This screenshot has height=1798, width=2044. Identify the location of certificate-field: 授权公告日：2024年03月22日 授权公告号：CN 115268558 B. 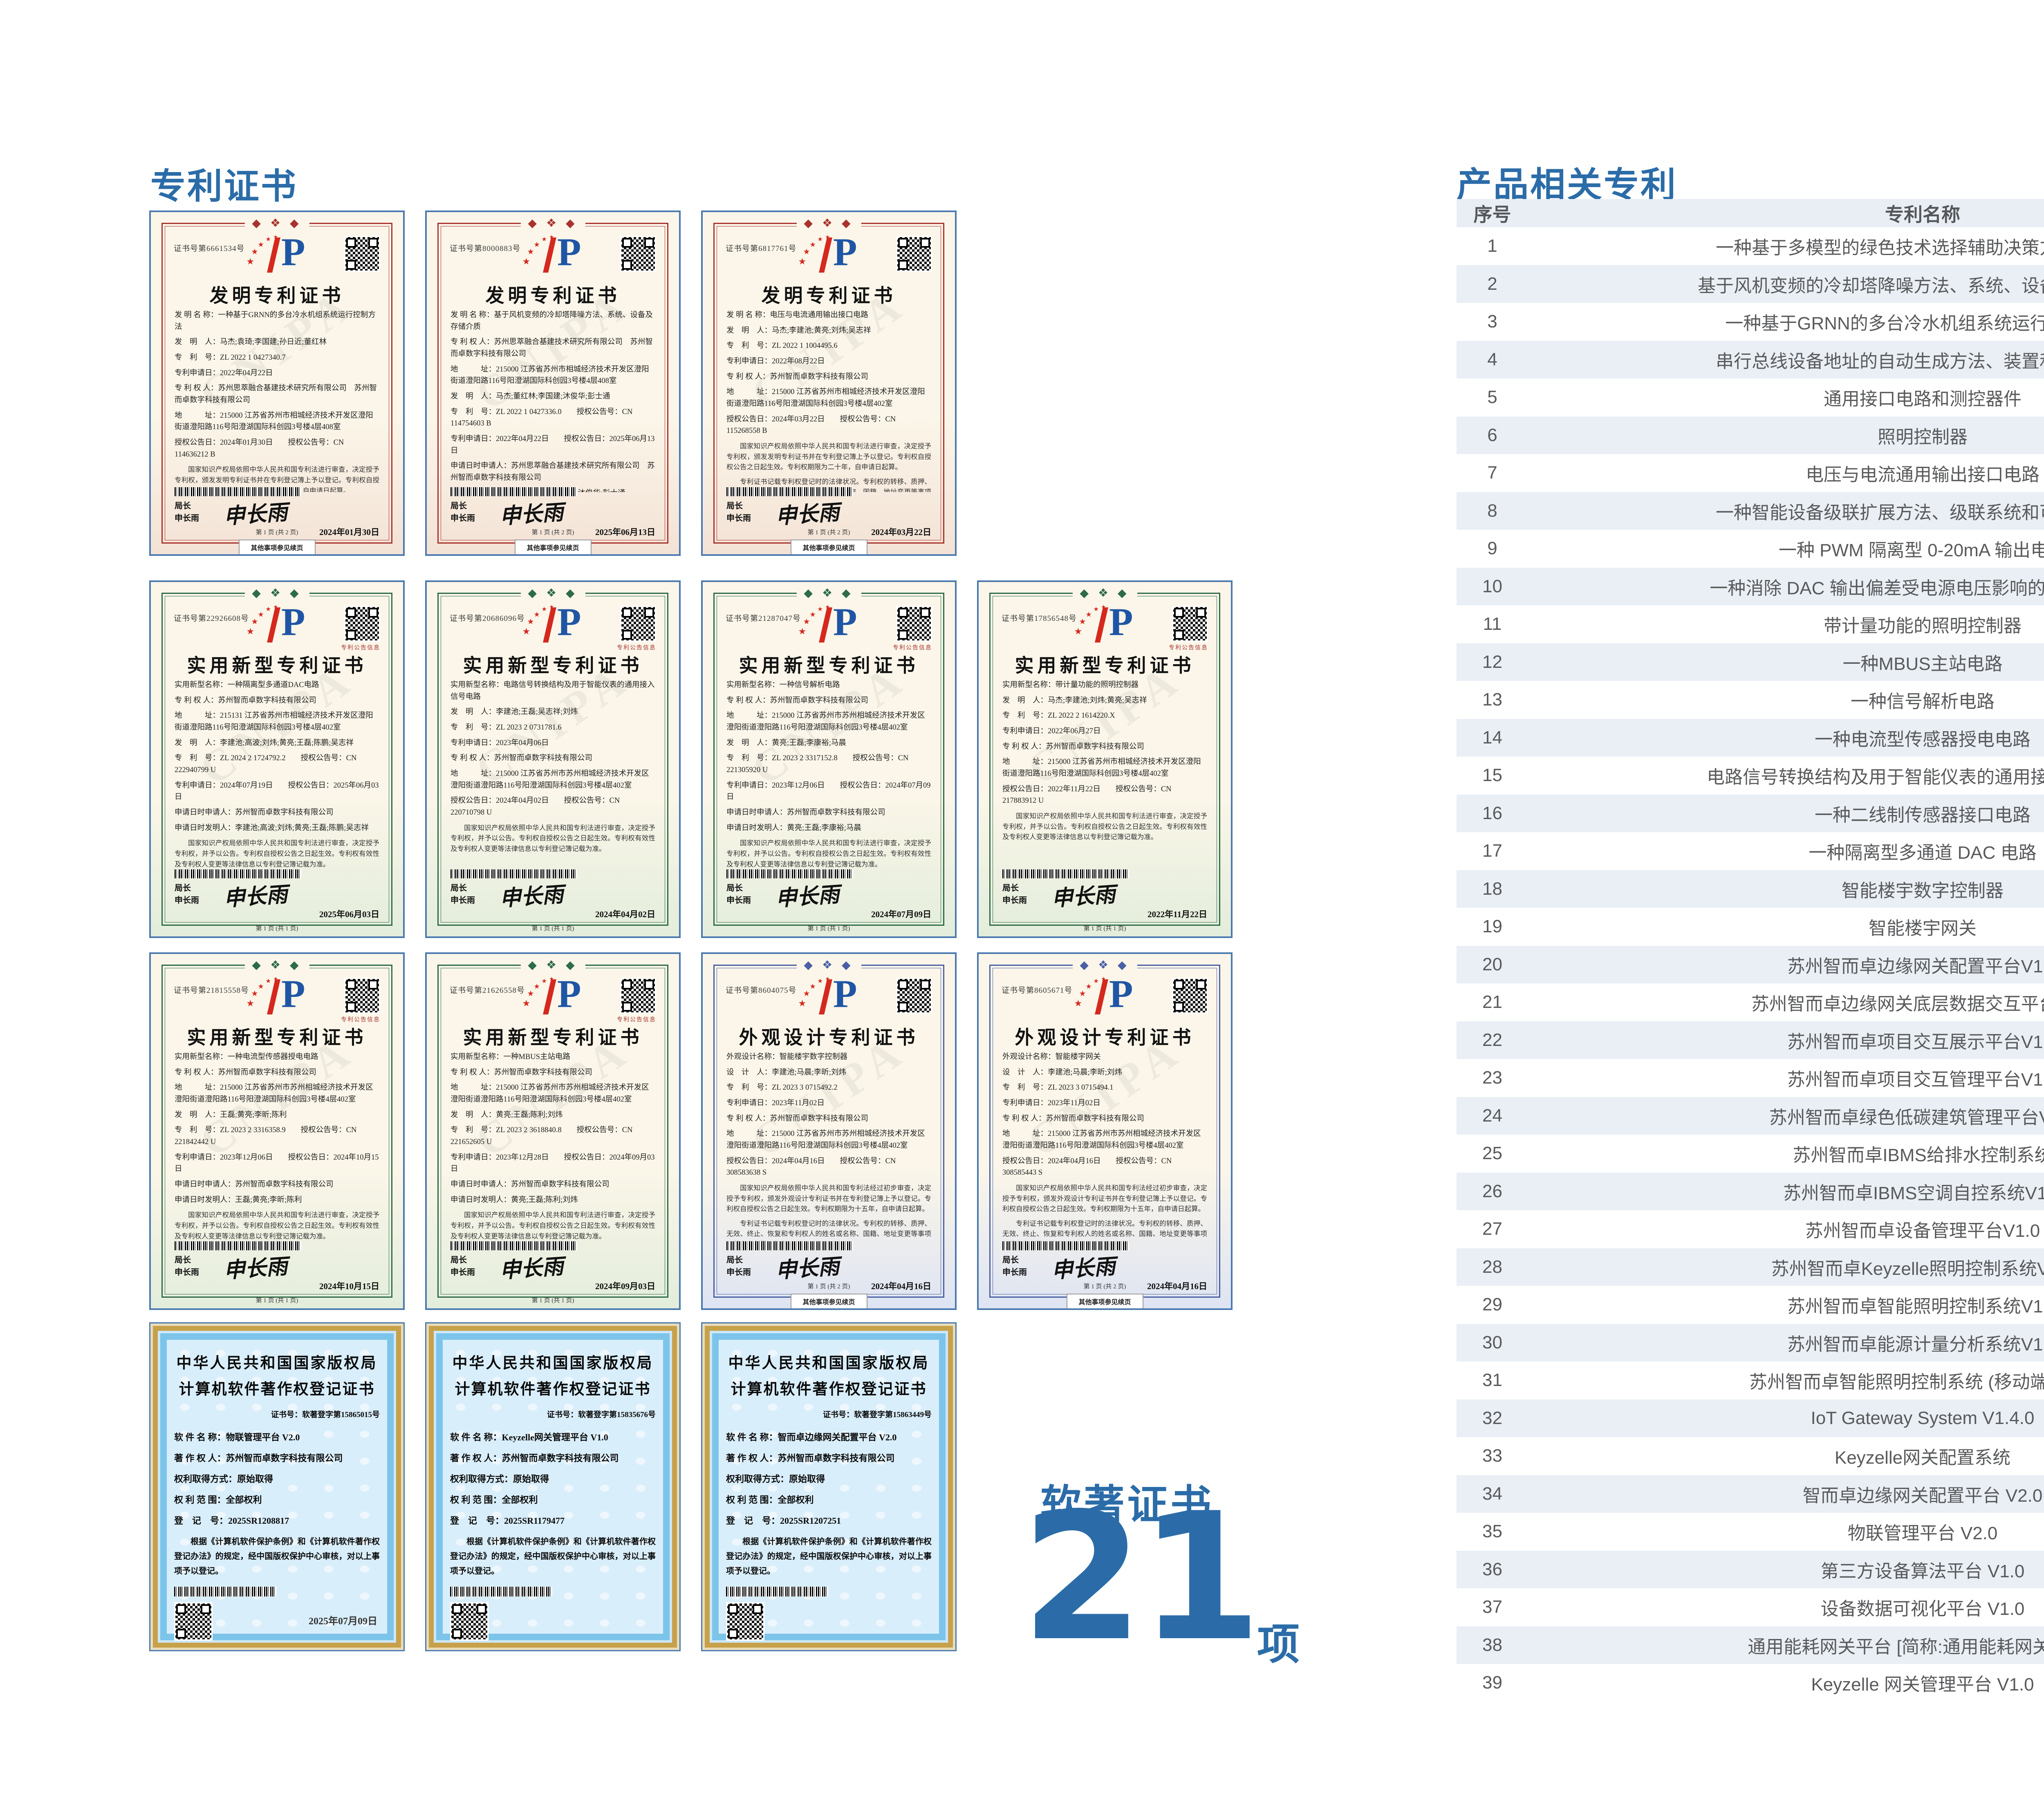
(811, 425).